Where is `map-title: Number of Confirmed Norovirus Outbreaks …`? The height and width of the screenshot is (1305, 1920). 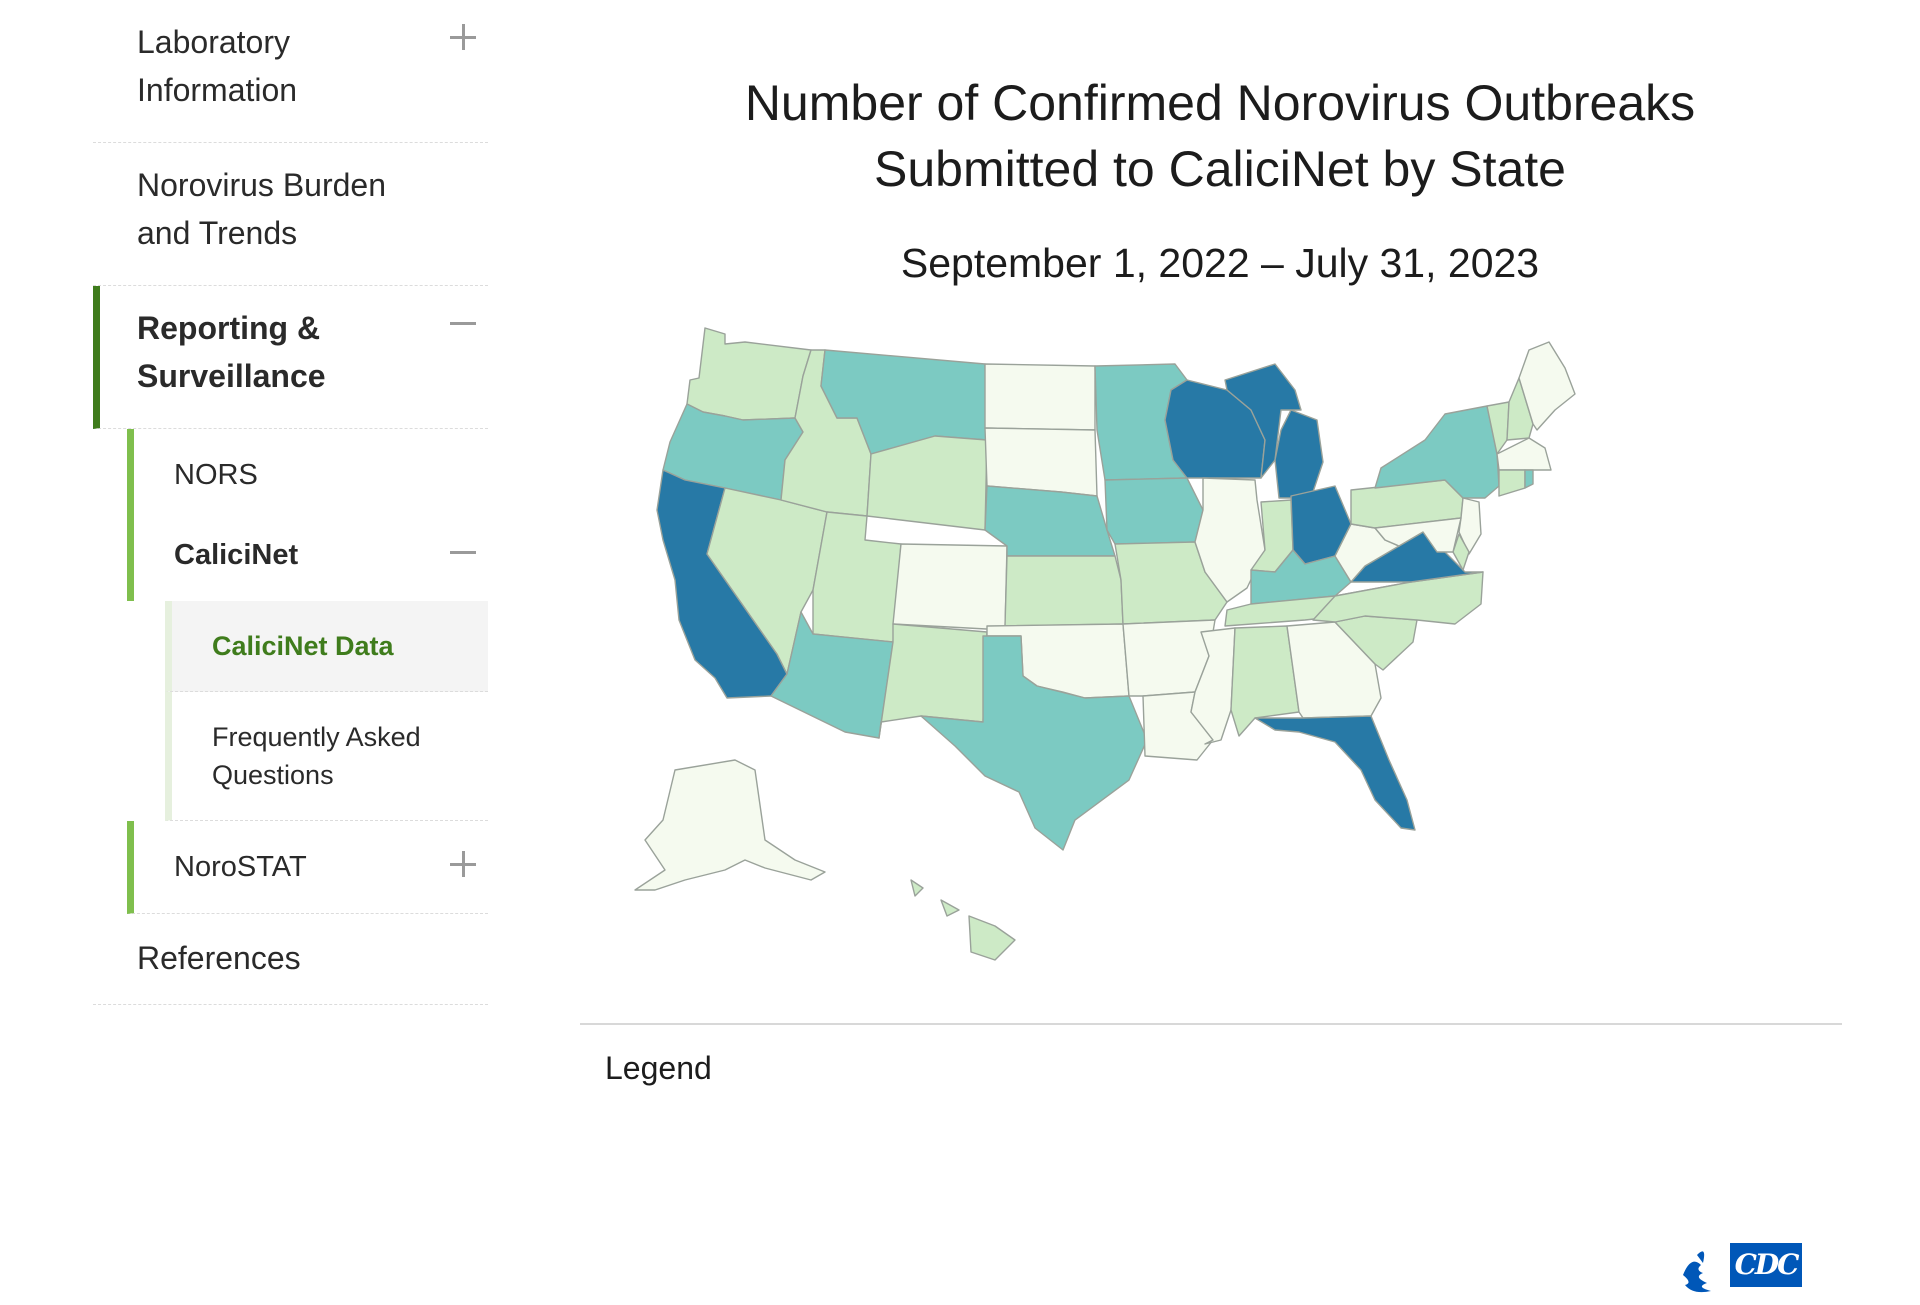
map-title: Number of Confirmed Norovirus Outbreaks … is located at coordinates (1220, 136).